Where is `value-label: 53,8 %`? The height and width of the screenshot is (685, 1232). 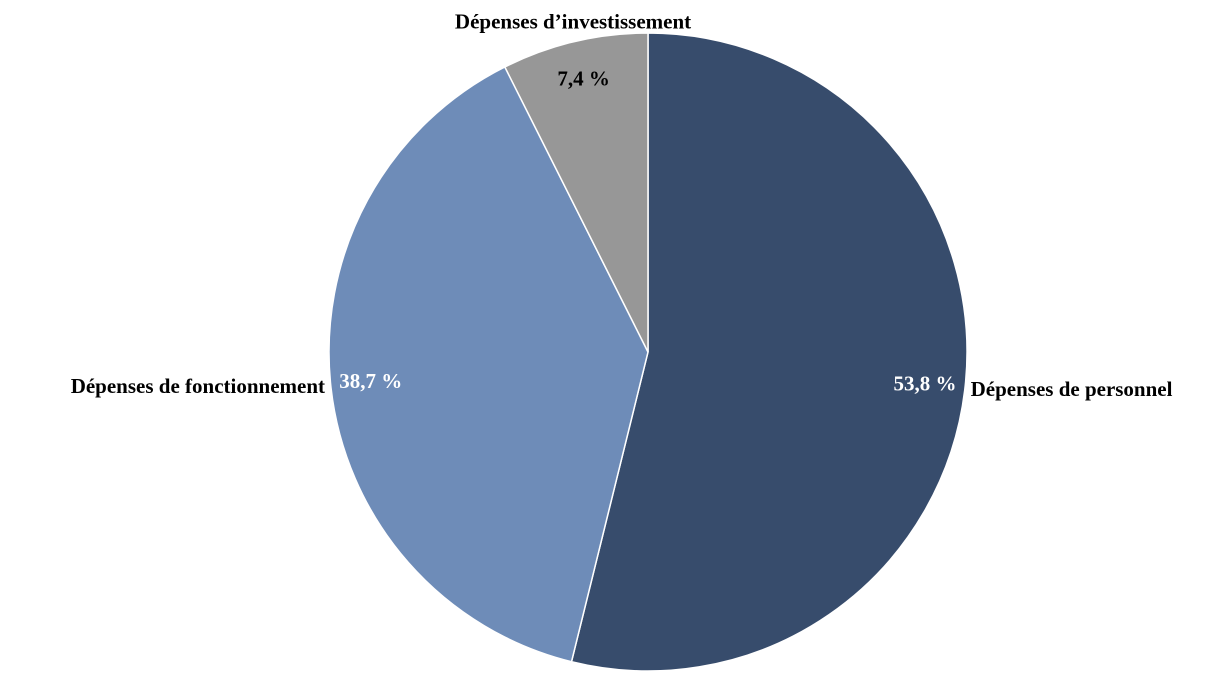 value-label: 53,8 % is located at coordinates (924, 384).